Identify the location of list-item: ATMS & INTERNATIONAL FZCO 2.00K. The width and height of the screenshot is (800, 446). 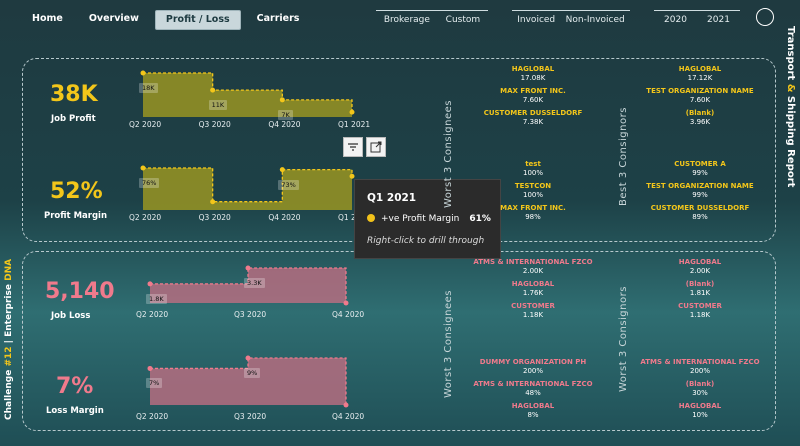
(533, 267).